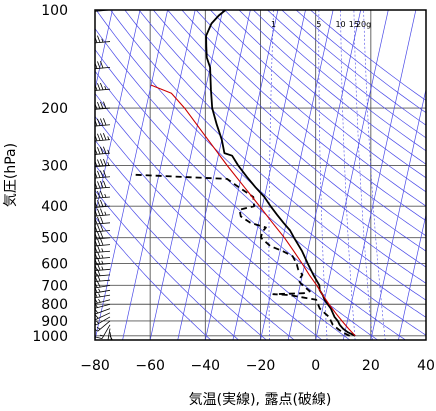  I want to click on y-tick-label: 100, so click(54, 11).